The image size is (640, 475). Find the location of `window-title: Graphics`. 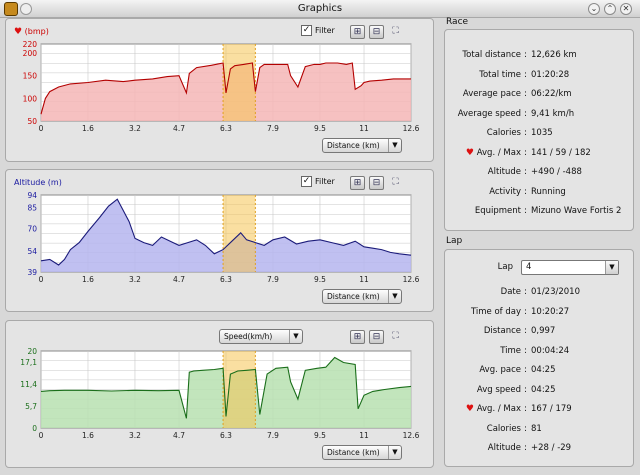

window-title: Graphics is located at coordinates (320, 8).